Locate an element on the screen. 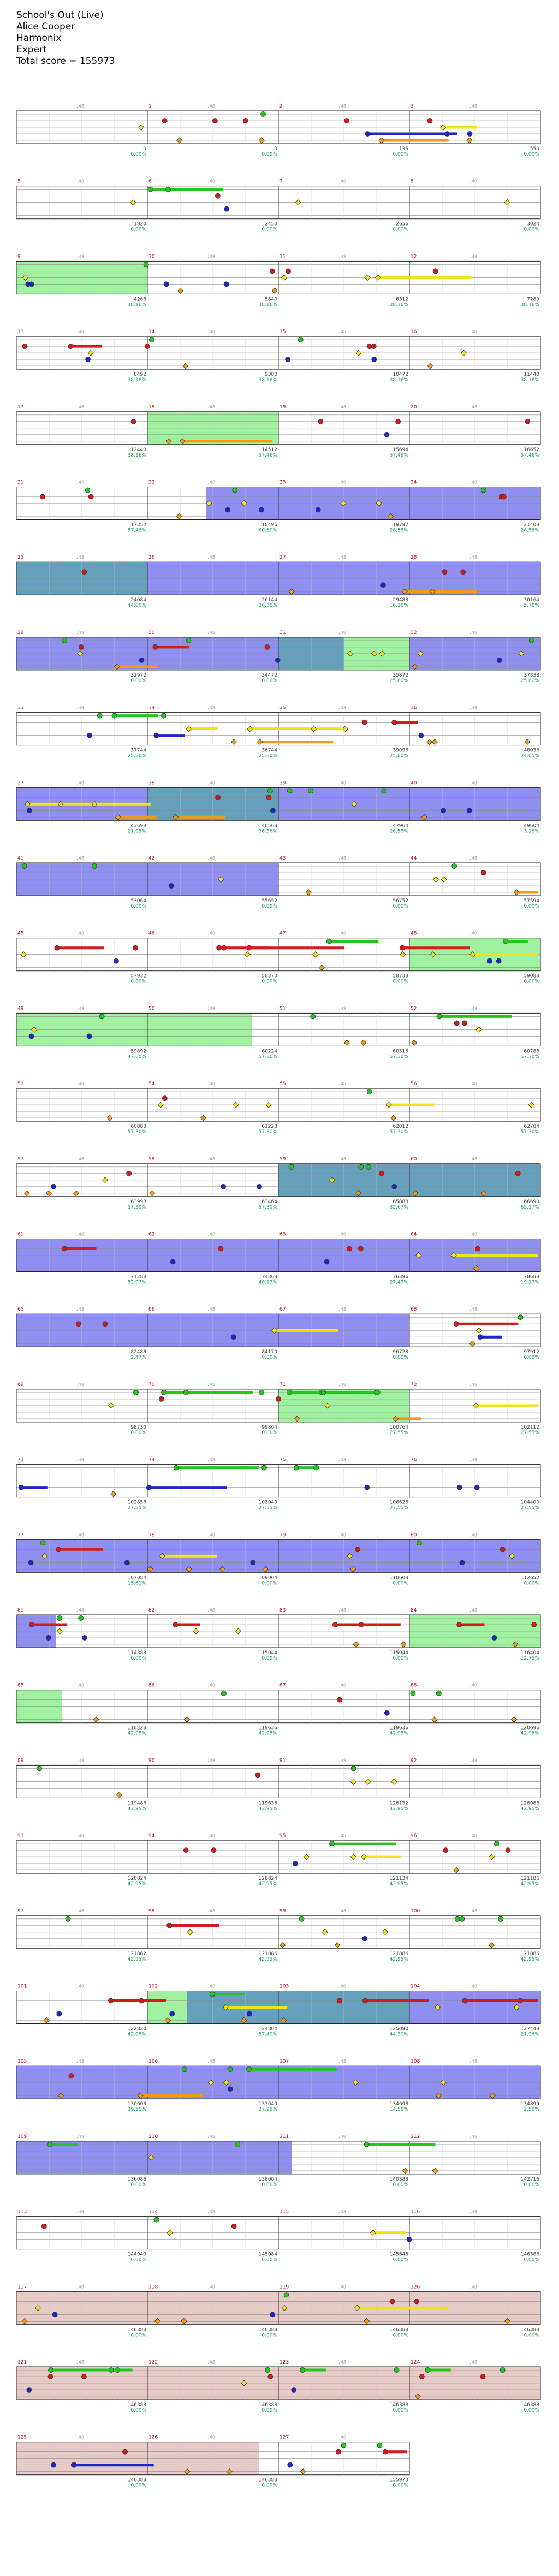  measure-percent: 44.00% is located at coordinates (137, 605).